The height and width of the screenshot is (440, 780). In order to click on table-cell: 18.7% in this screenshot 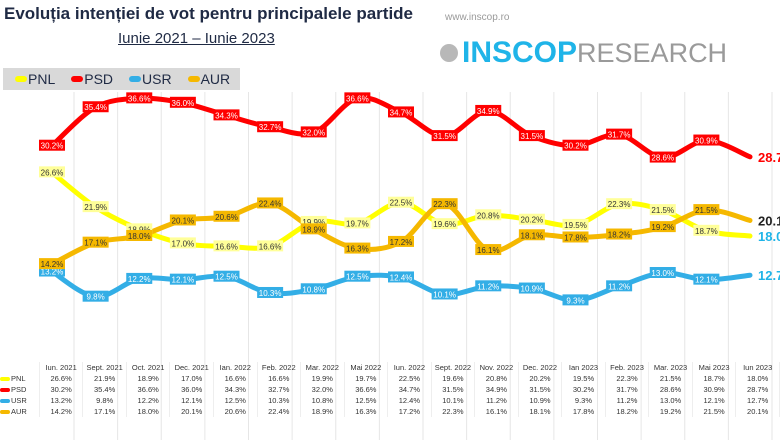, I will do `click(714, 378)`.